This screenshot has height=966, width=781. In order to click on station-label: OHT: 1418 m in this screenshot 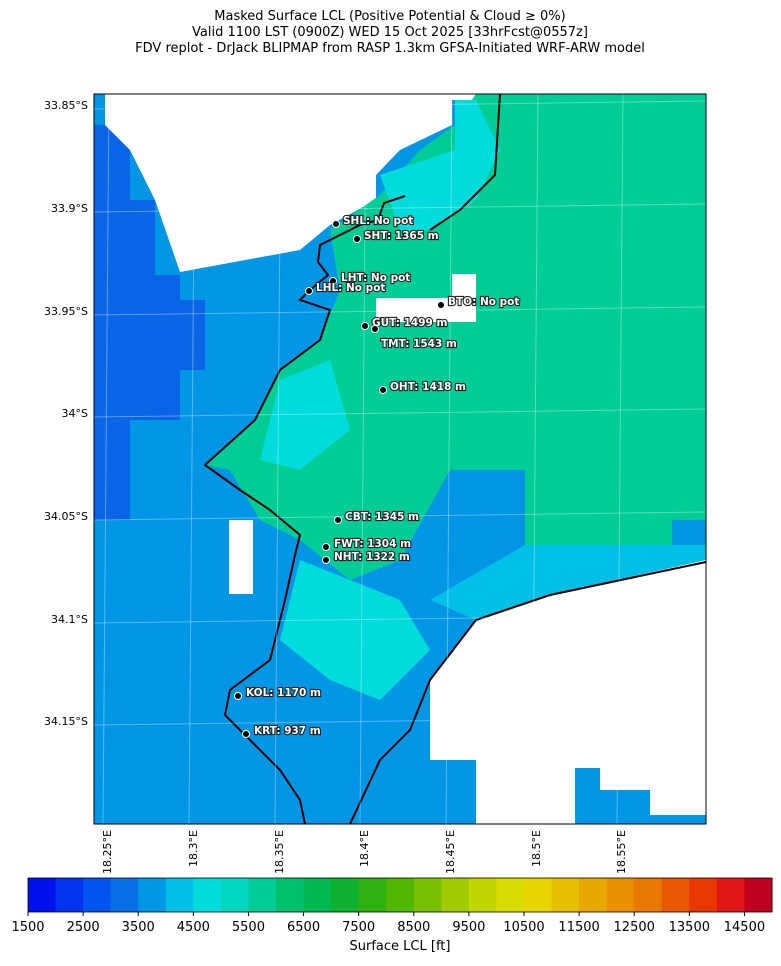, I will do `click(428, 387)`.